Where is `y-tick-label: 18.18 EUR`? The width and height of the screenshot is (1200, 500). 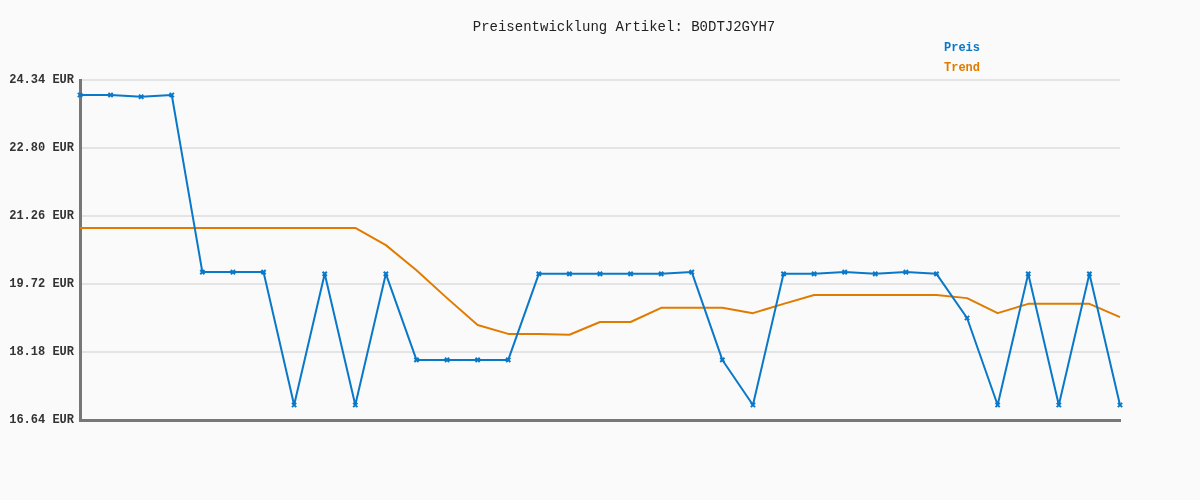
y-tick-label: 18.18 EUR is located at coordinates (42, 352).